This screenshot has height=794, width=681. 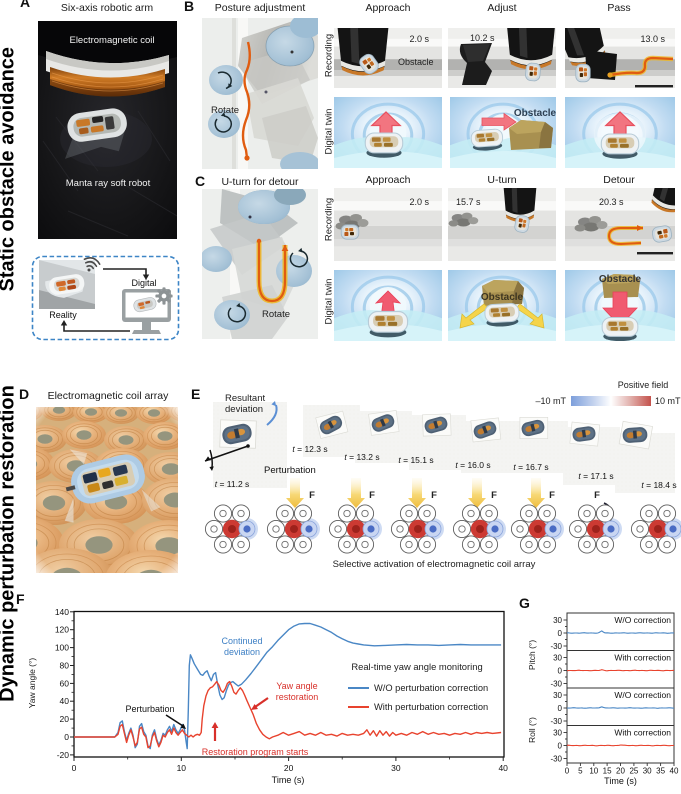 What do you see at coordinates (241, 641) in the screenshot?
I see `svg-text: Continued` at bounding box center [241, 641].